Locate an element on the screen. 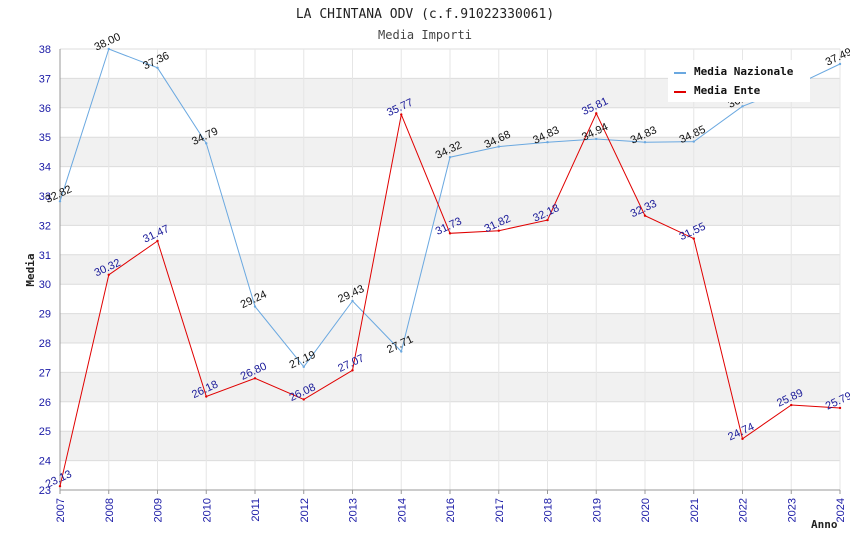  legend-label-ente: Media Ente is located at coordinates (727, 90).